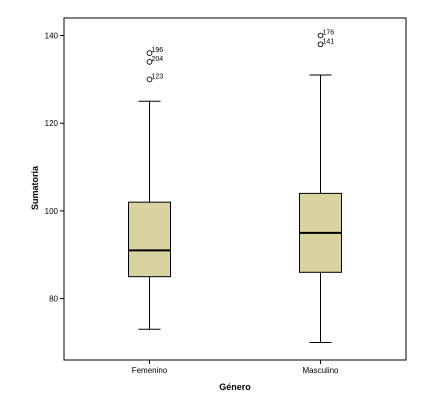  What do you see at coordinates (149, 188) in the screenshot?
I see `box-group: 196 204 123` at bounding box center [149, 188].